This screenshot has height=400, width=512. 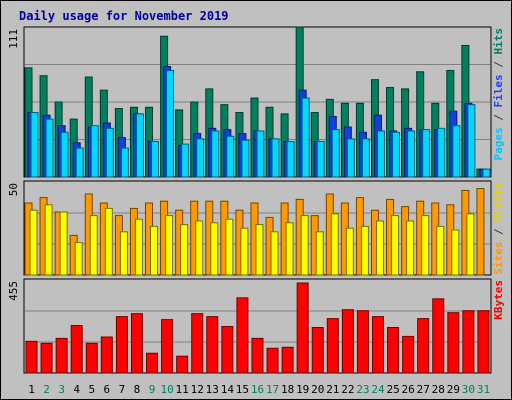 I want to click on x-tick-23: 23, so click(x=362, y=389).